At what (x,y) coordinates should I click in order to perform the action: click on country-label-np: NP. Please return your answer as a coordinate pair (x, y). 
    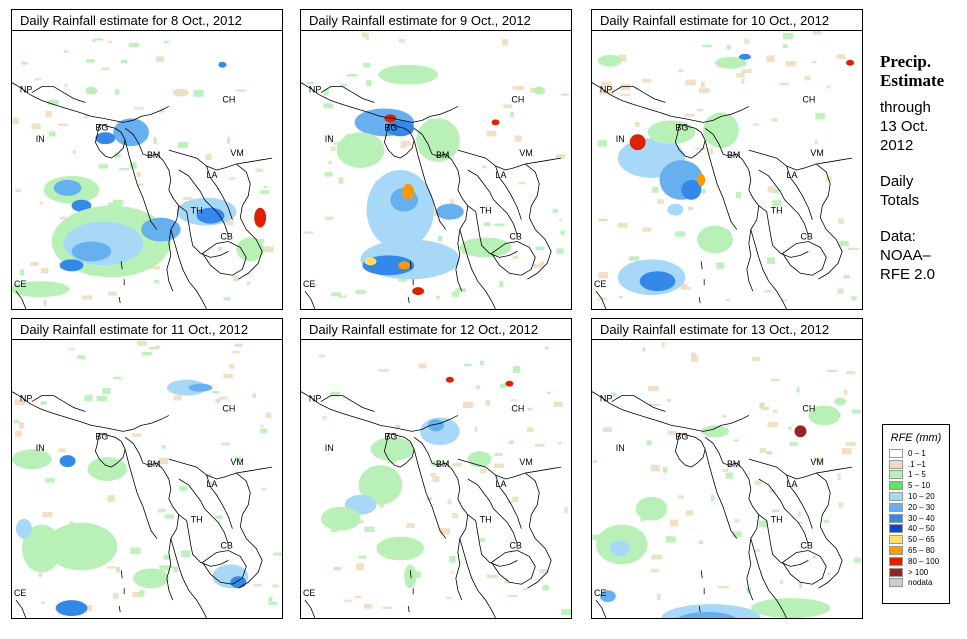
    Looking at the image, I should click on (606, 399).